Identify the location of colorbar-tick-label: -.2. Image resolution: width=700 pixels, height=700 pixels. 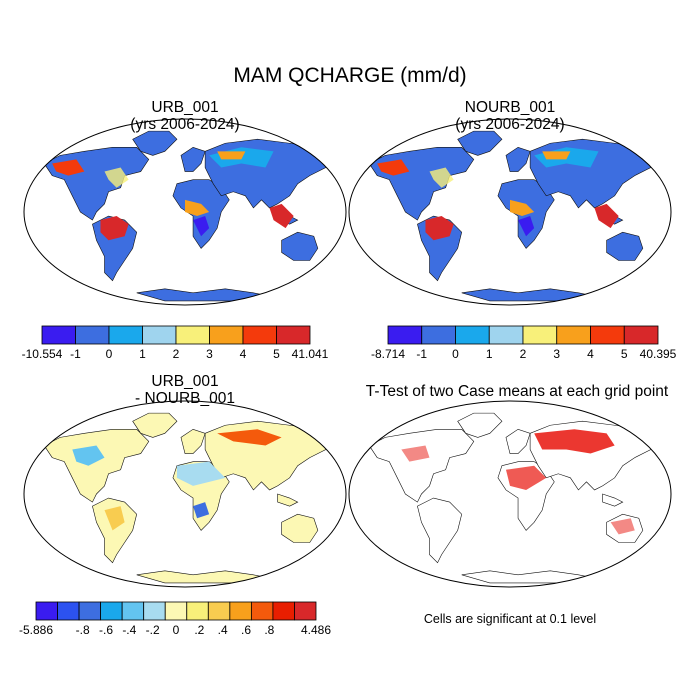
(153, 630).